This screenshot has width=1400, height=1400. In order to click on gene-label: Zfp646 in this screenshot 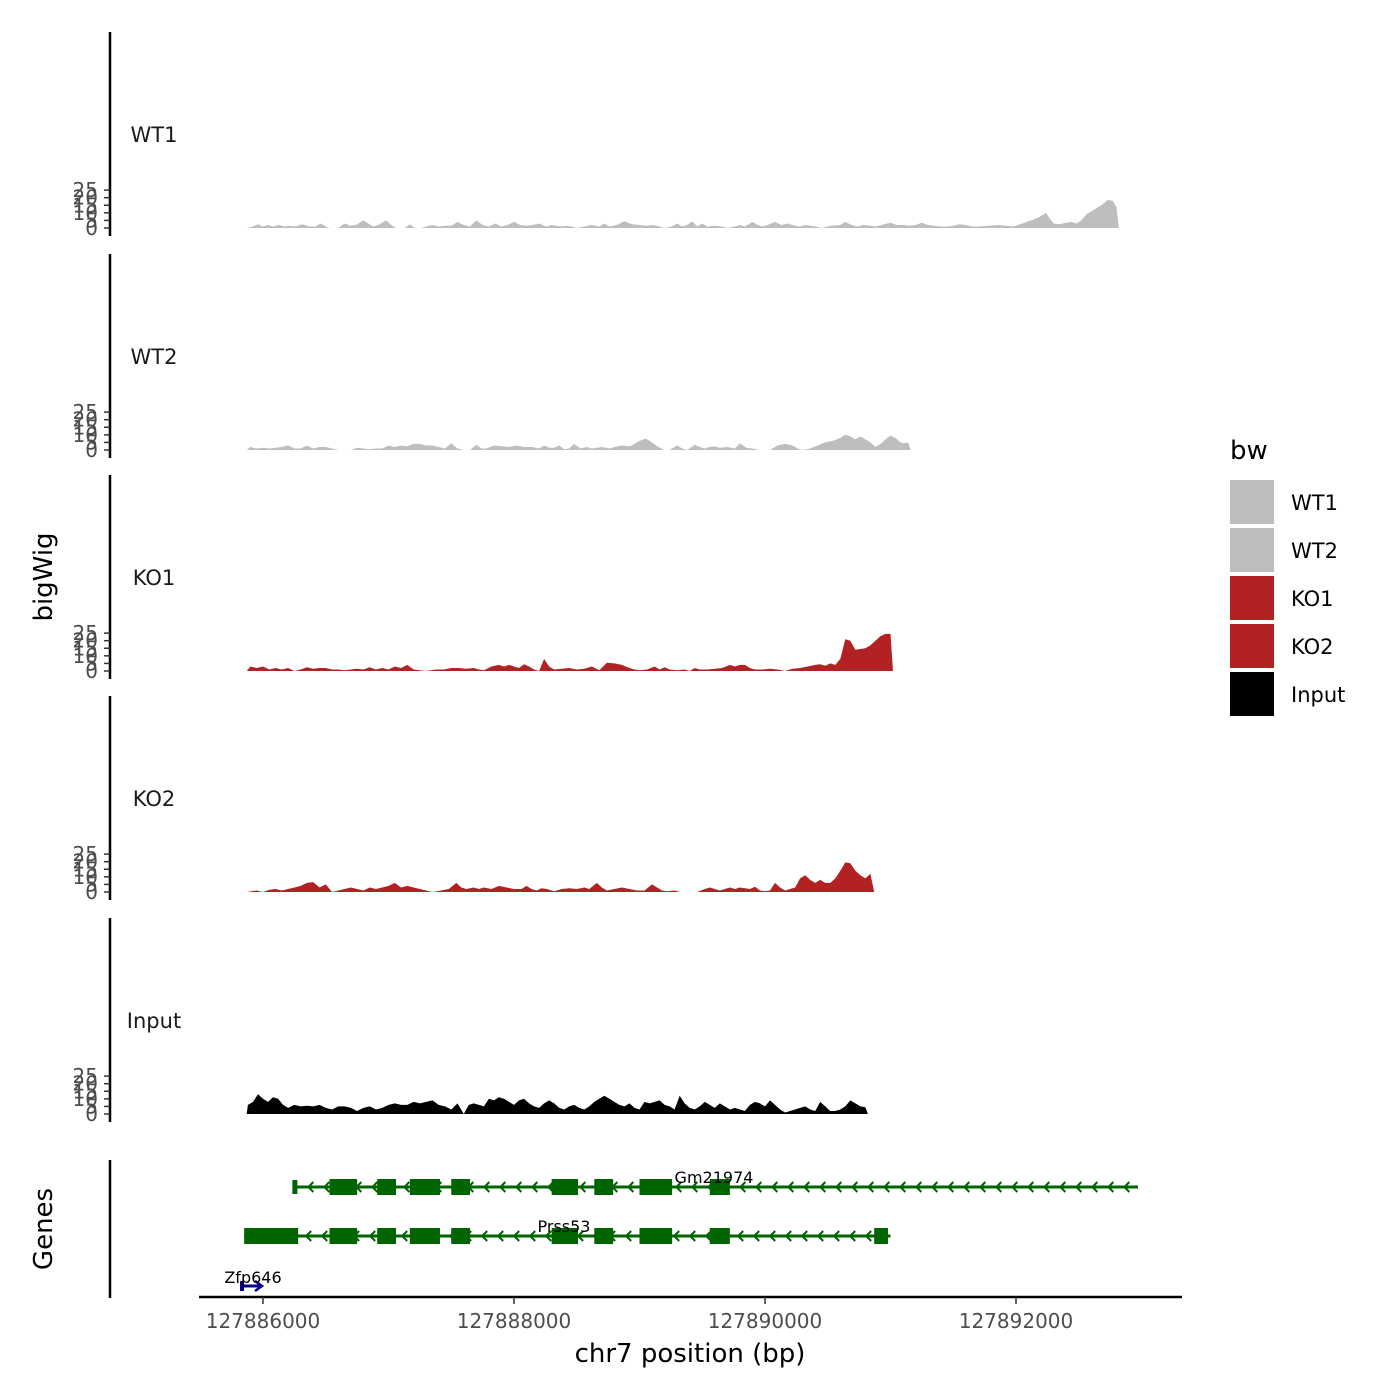, I will do `click(252, 1277)`.